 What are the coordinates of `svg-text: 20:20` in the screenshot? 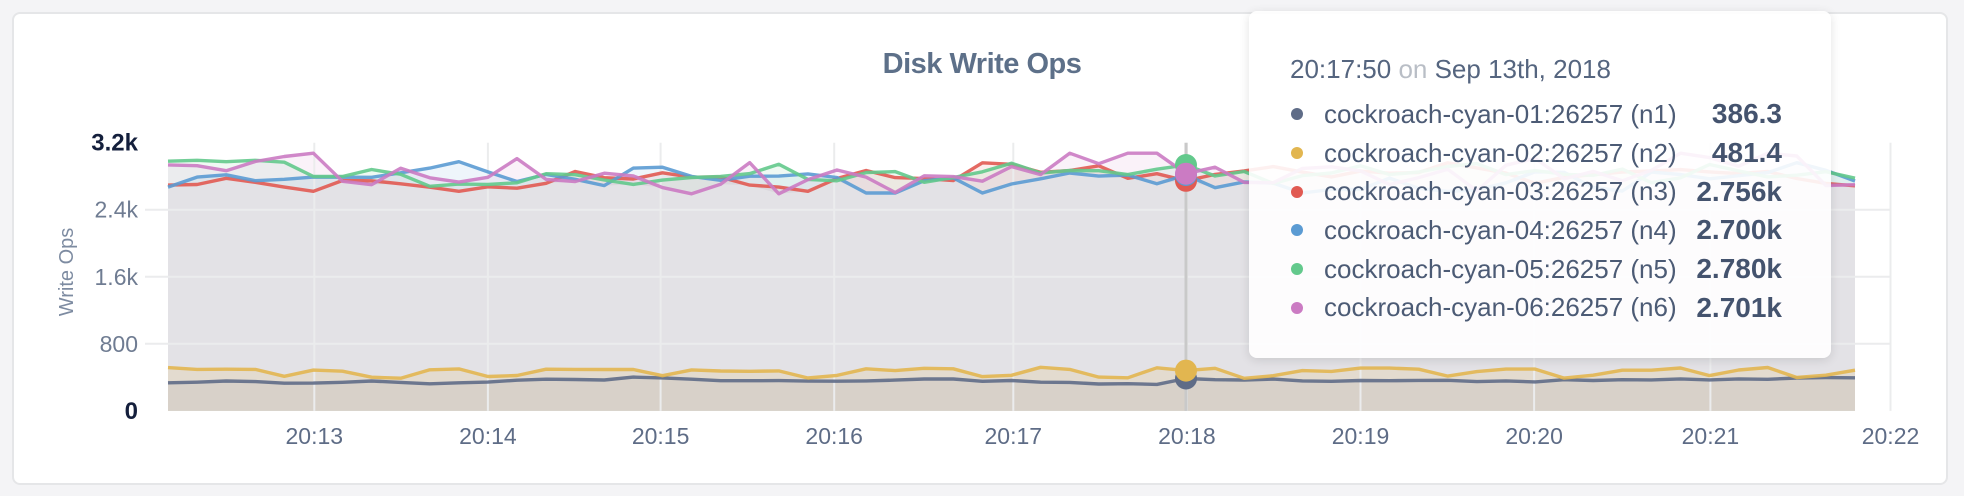 It's located at (1534, 436).